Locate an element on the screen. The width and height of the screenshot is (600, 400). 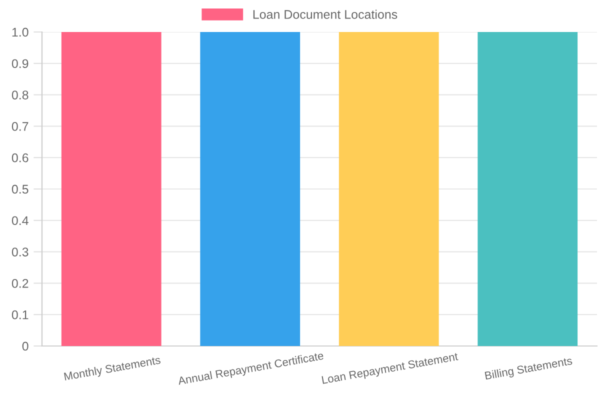
y-tick-label: 0.7 is located at coordinates (20, 126).